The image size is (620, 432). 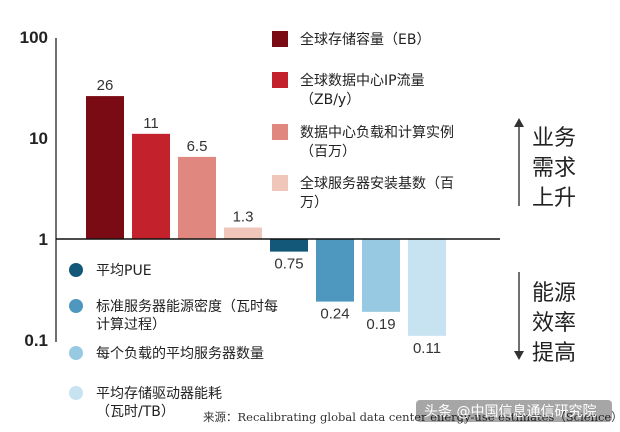 I want to click on legend-label: 全球存储容量（EB）, so click(x=365, y=39).